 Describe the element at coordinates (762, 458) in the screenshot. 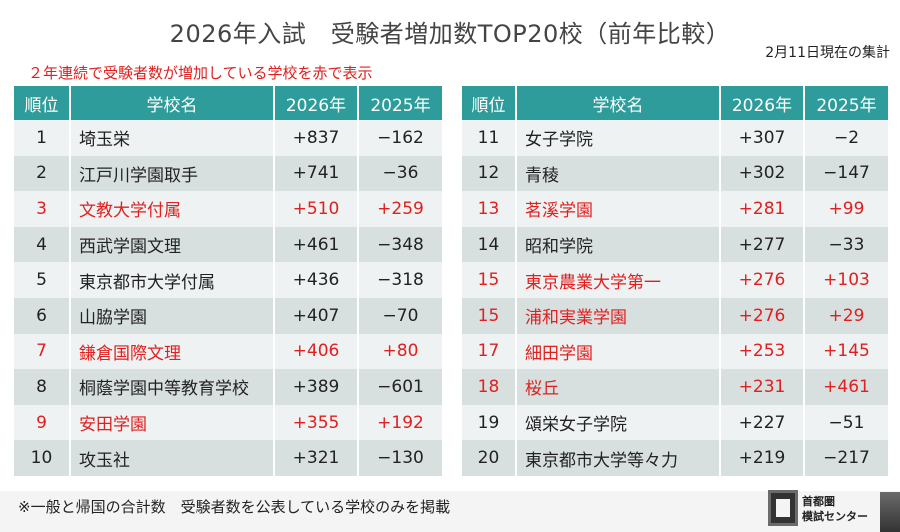

I see `value-2026-cell: +219` at that location.